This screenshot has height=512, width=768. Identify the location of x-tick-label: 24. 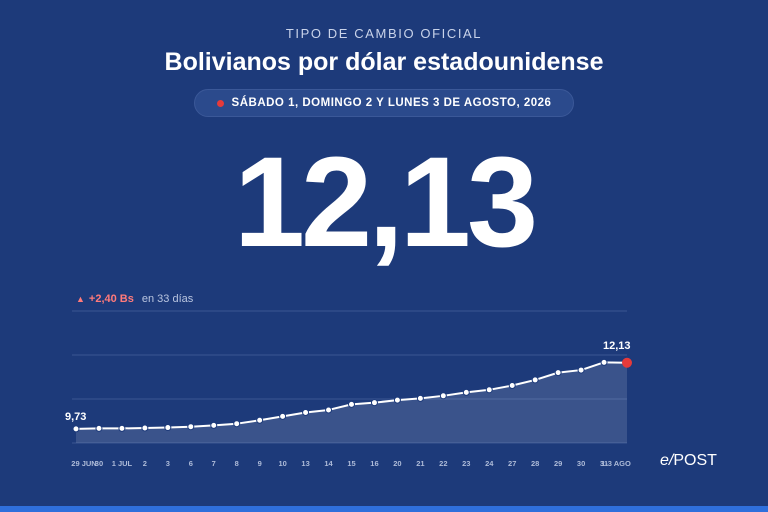
(489, 463).